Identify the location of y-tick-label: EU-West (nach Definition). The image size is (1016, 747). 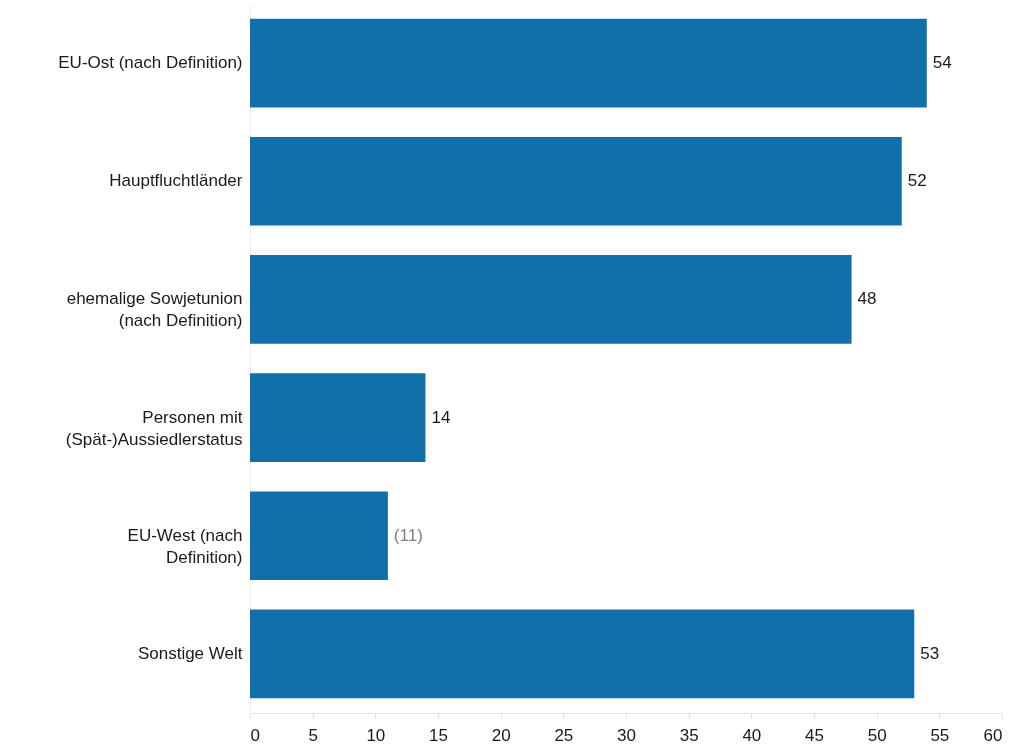
(185, 546).